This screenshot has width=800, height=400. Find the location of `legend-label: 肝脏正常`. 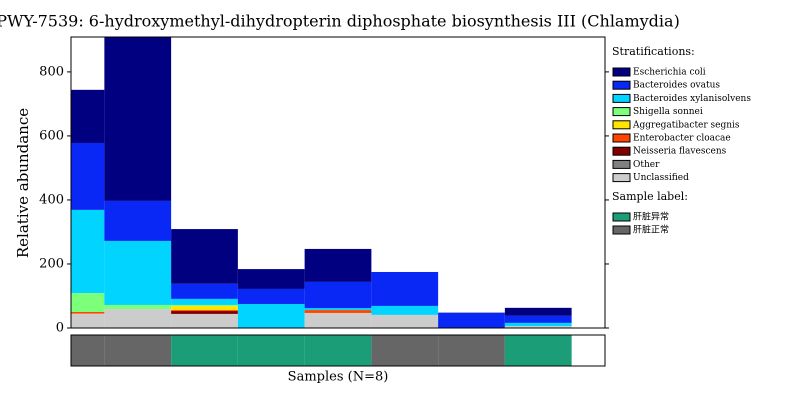

legend-label: 肝脏正常 is located at coordinates (651, 230).